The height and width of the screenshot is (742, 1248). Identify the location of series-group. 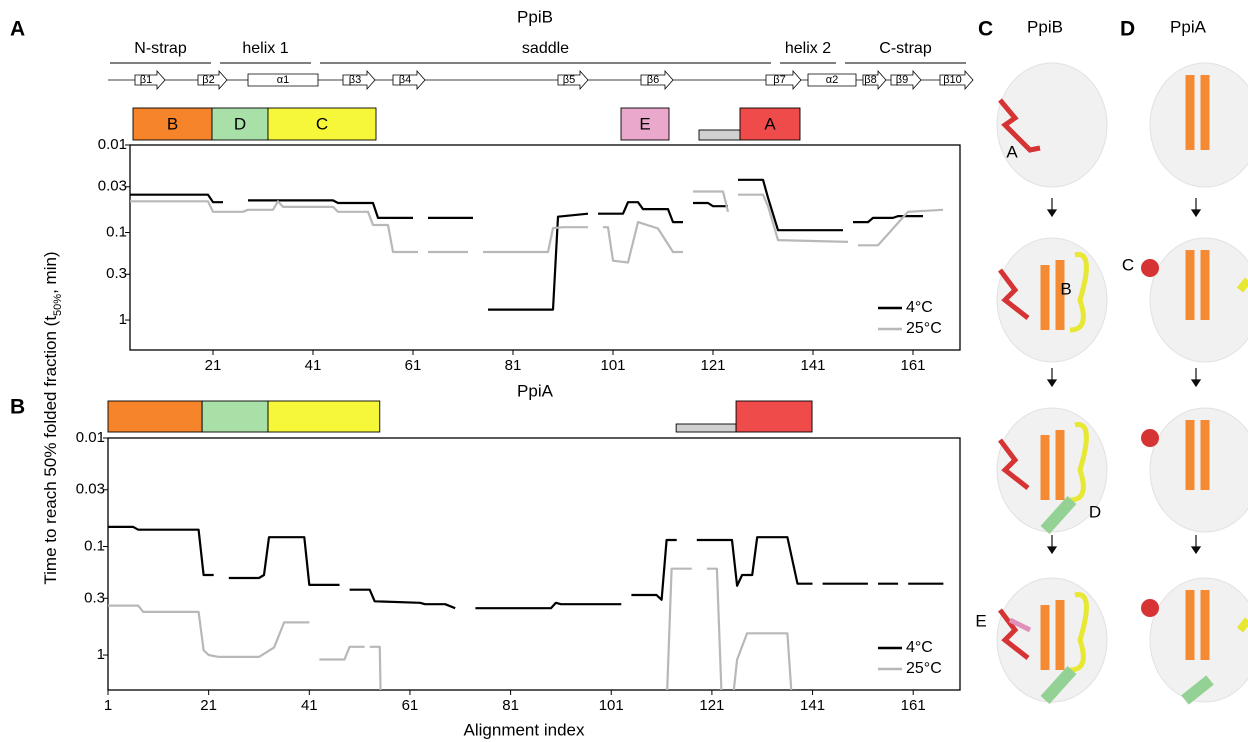
(526, 607).